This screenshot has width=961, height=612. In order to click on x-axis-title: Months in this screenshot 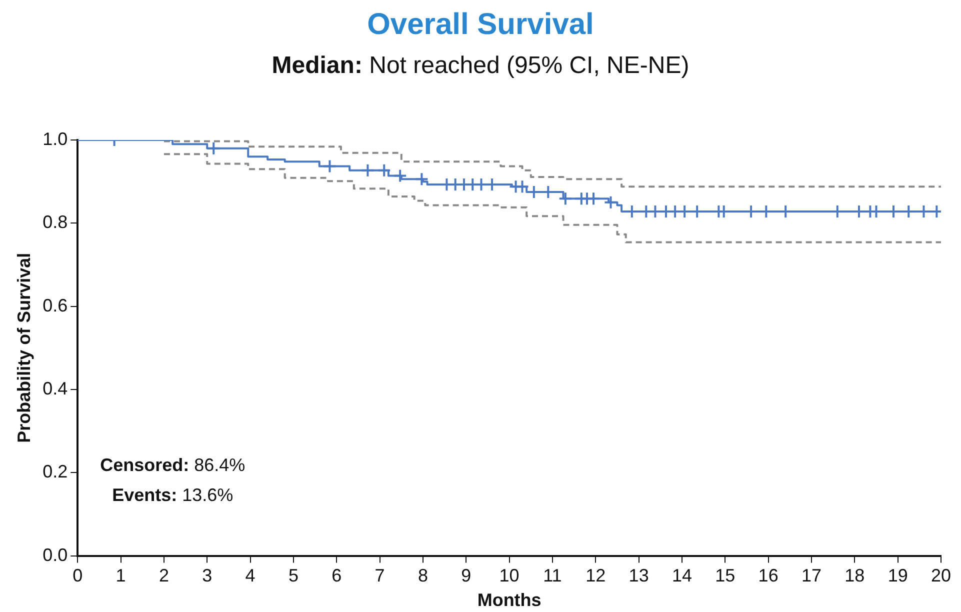, I will do `click(509, 600)`.